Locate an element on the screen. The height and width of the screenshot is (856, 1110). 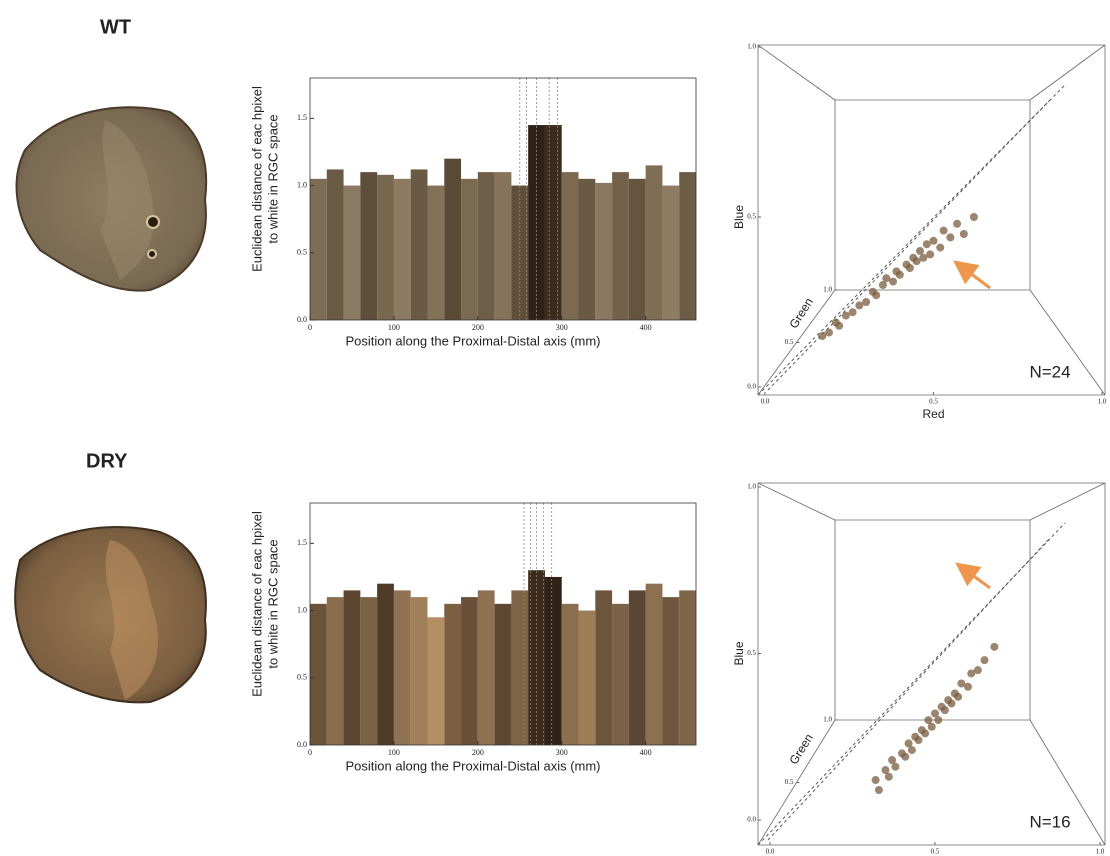
x-tick-label: 1.0 is located at coordinates (1100, 852).